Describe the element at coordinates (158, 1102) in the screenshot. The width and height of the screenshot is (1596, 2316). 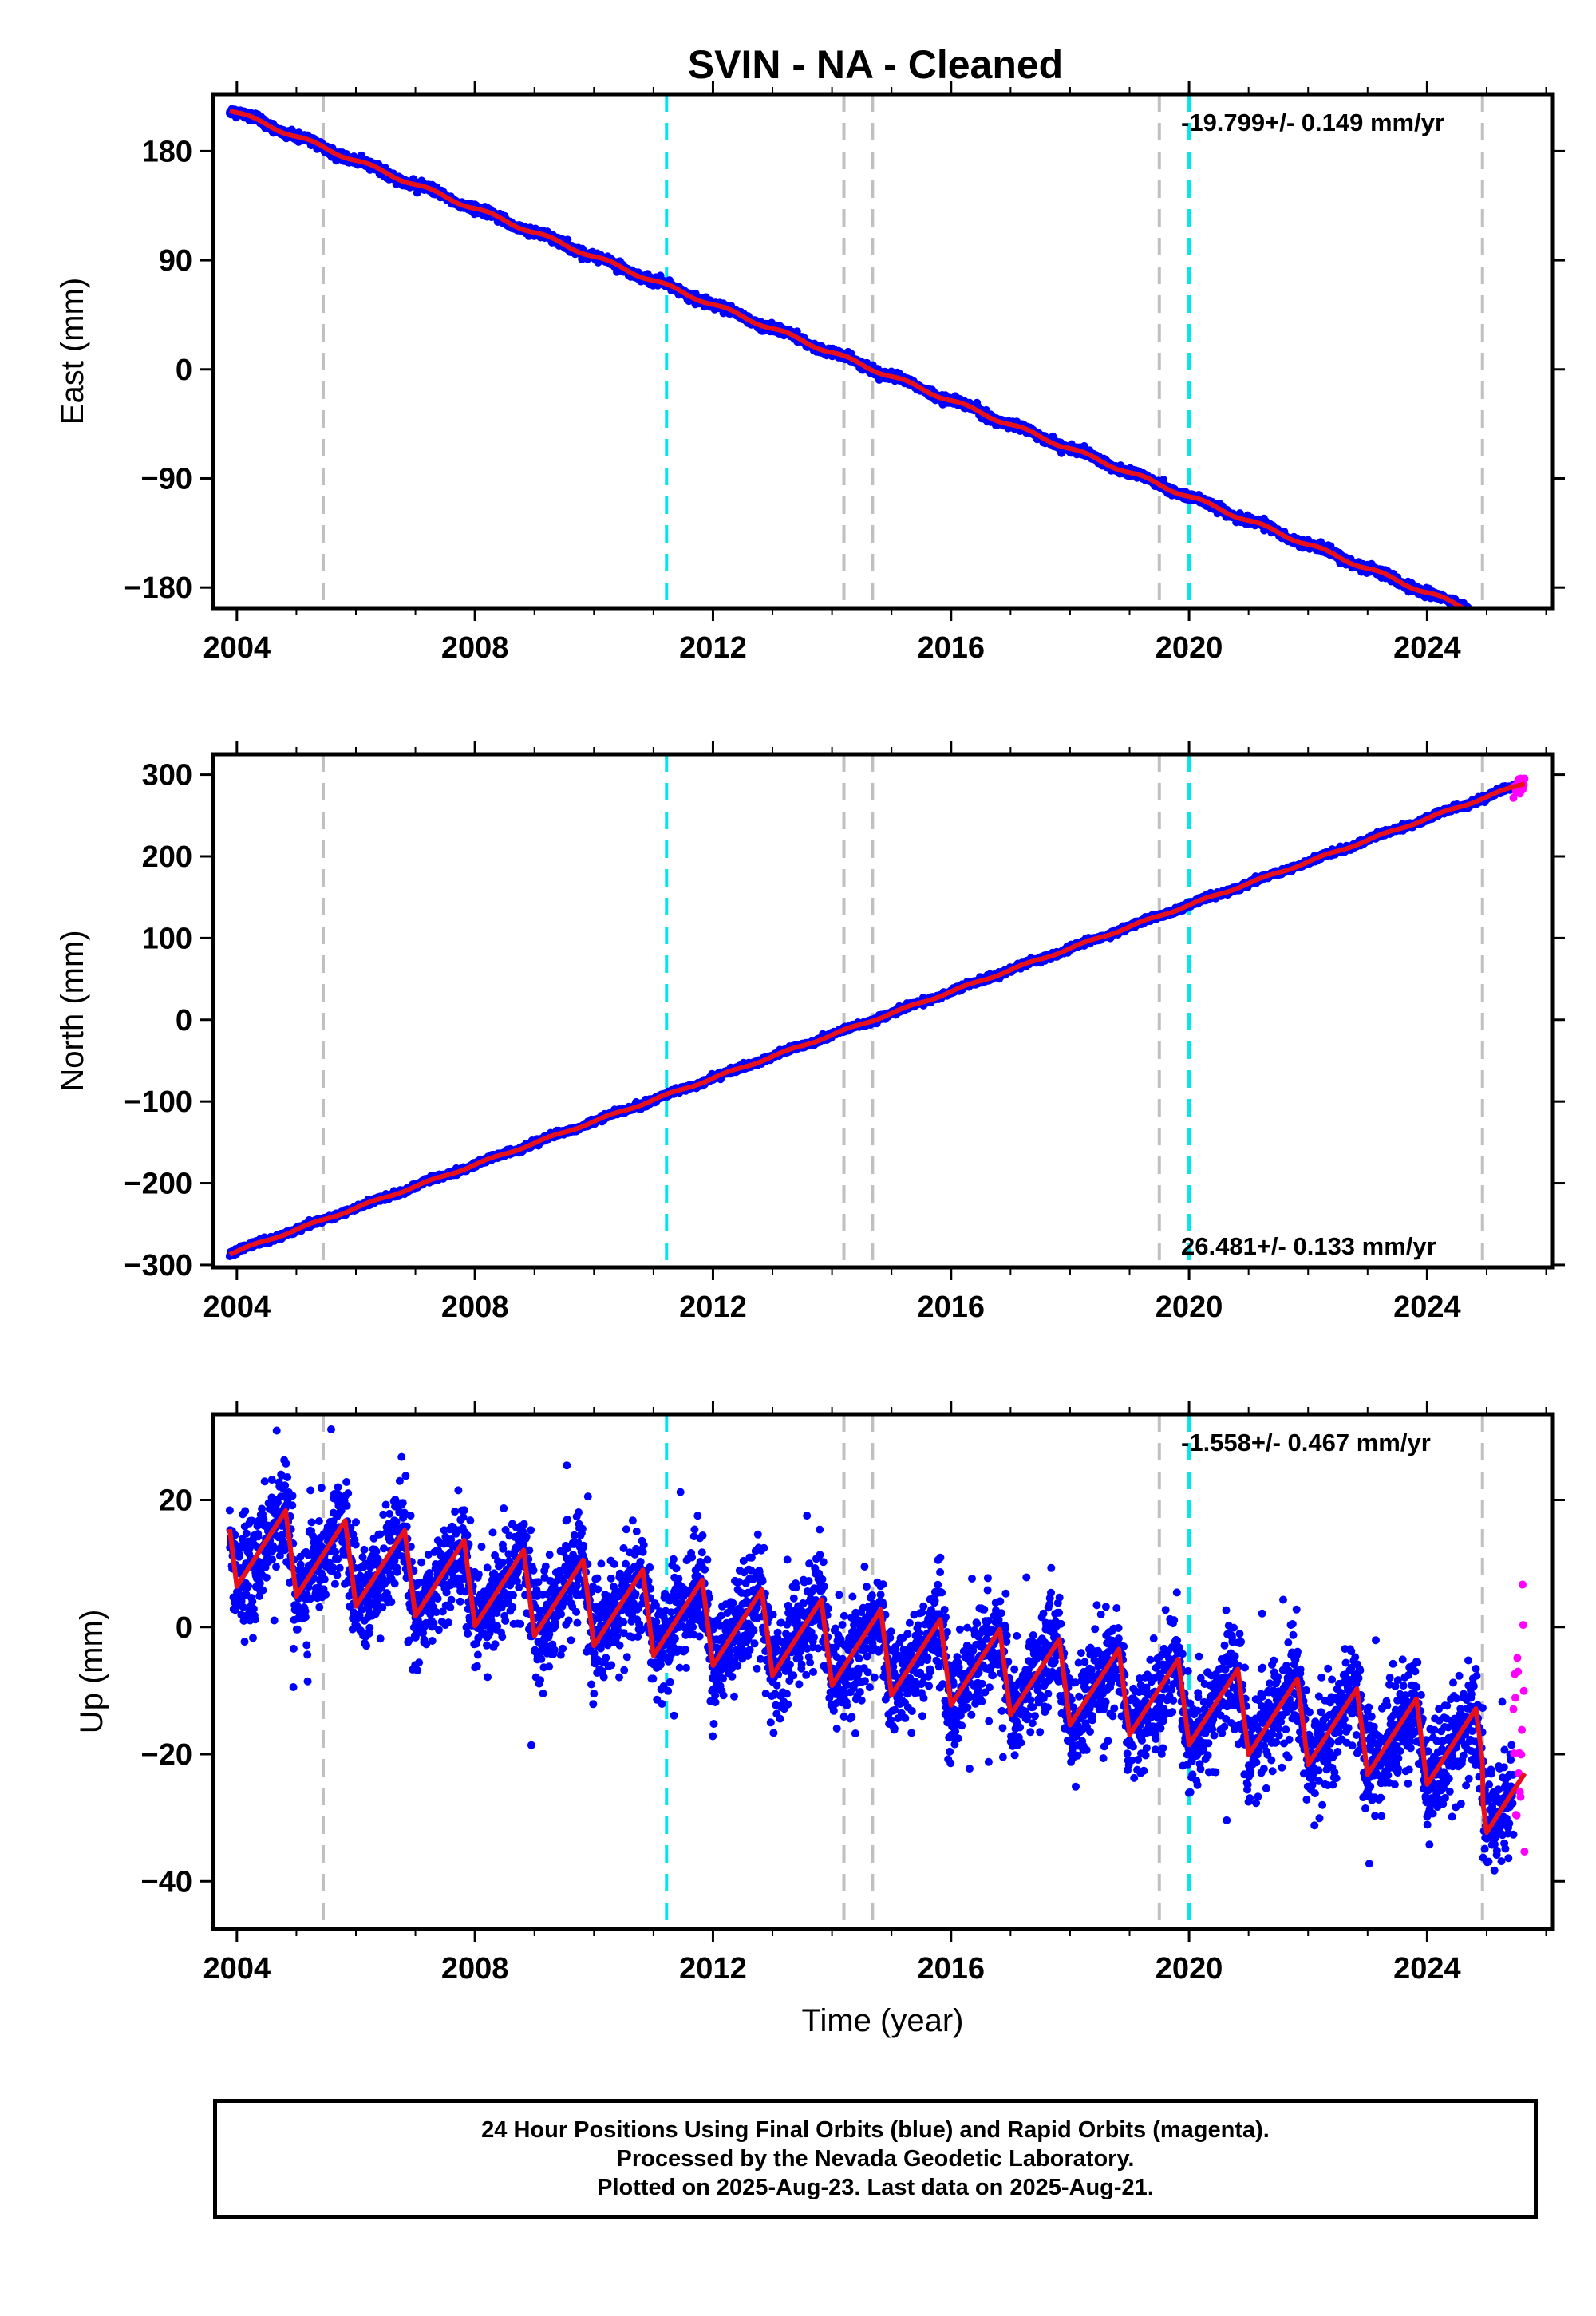
I see `y-tick-label: −100` at that location.